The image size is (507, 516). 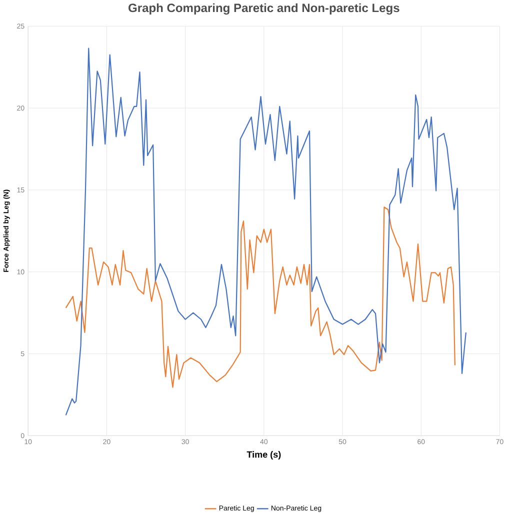 I want to click on chart-title: Graph Comparing Paretic and Non-paretic Legs, so click(x=264, y=9).